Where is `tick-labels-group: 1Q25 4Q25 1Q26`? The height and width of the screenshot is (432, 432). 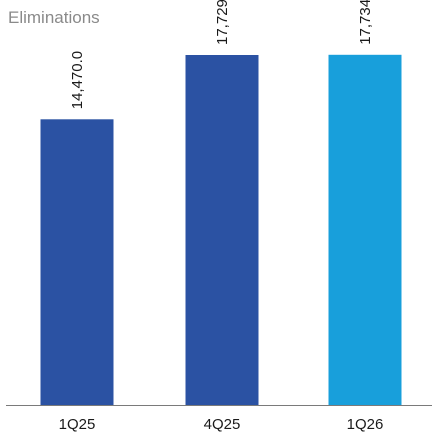 tick-labels-group: 1Q25 4Q25 1Q26 is located at coordinates (221, 424).